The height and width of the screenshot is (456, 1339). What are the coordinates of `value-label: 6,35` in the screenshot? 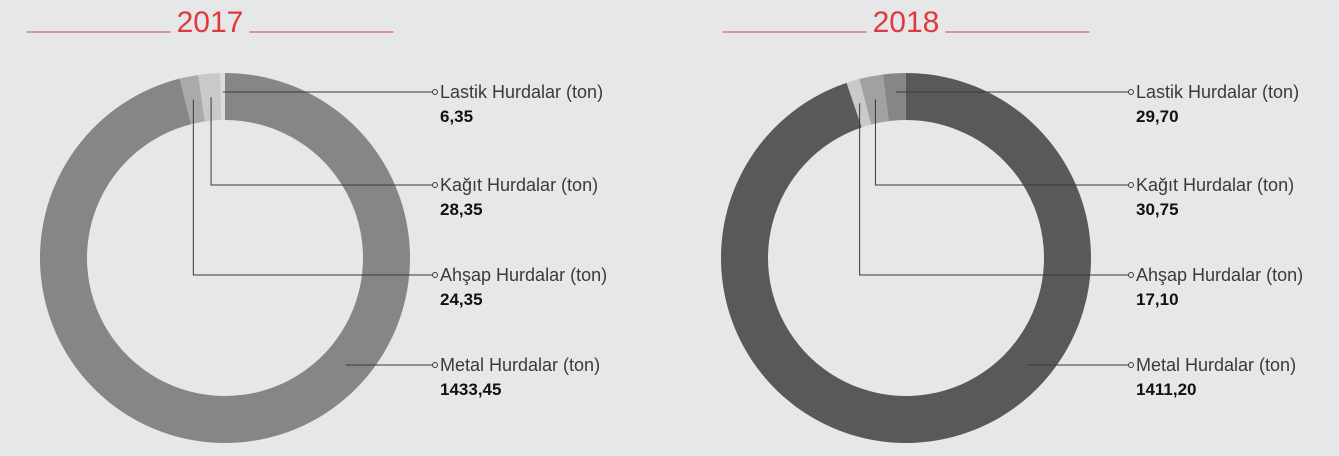 It's located at (456, 116).